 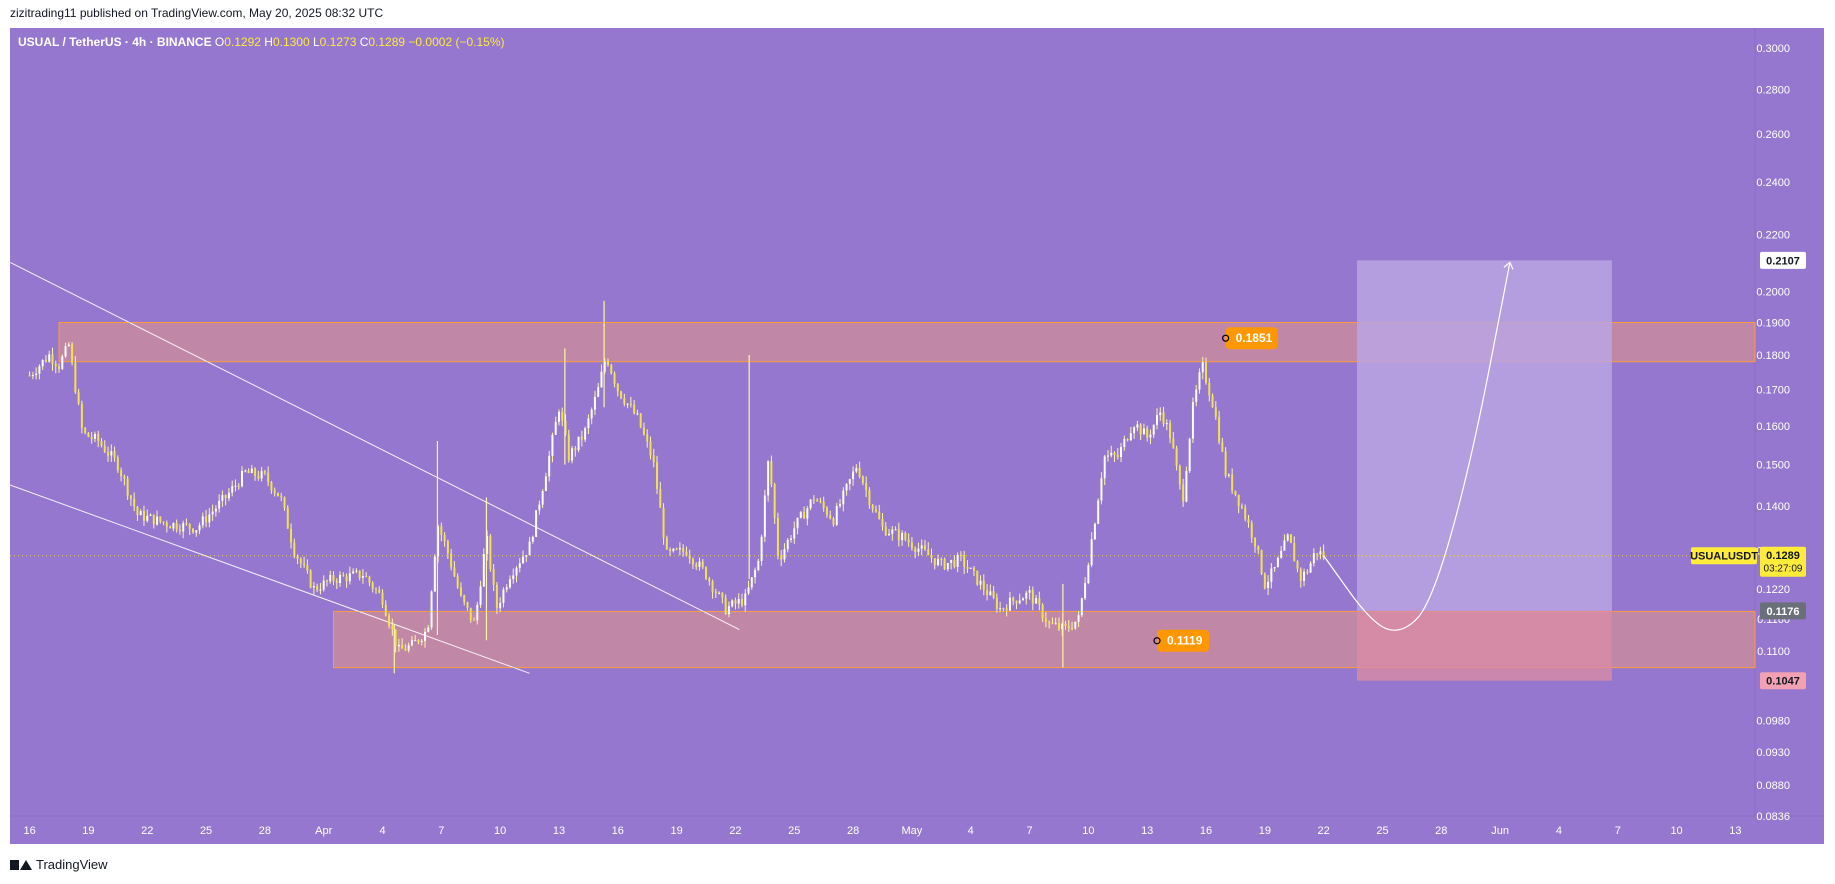 I want to click on annotations-layer: 0.1851 0.1119, so click(x=1215, y=489).